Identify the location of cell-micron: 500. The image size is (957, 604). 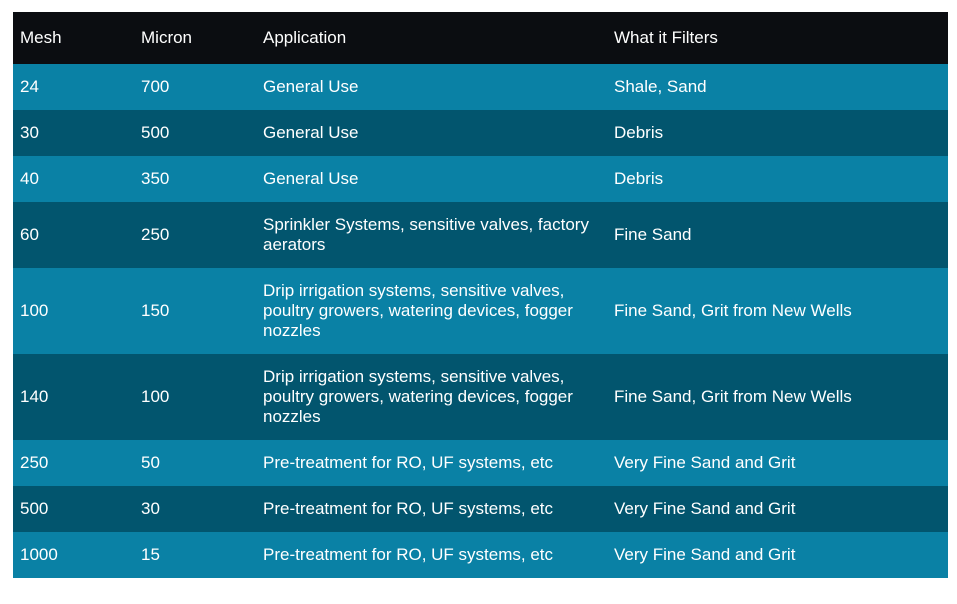
(195, 133).